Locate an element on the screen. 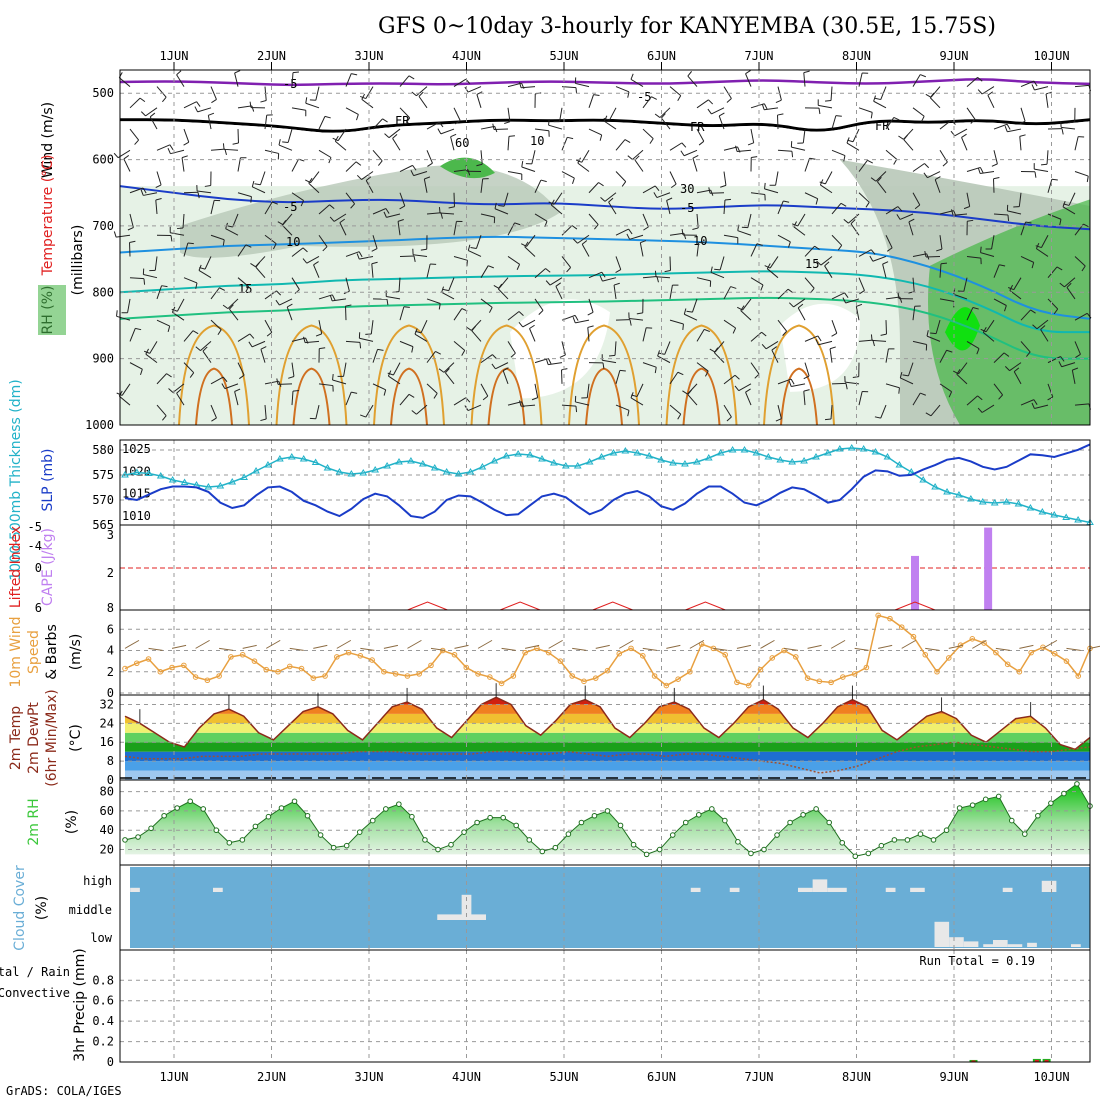 The image size is (1100, 1100). ylabel-wind-speed: Speed is located at coordinates (34, 652).